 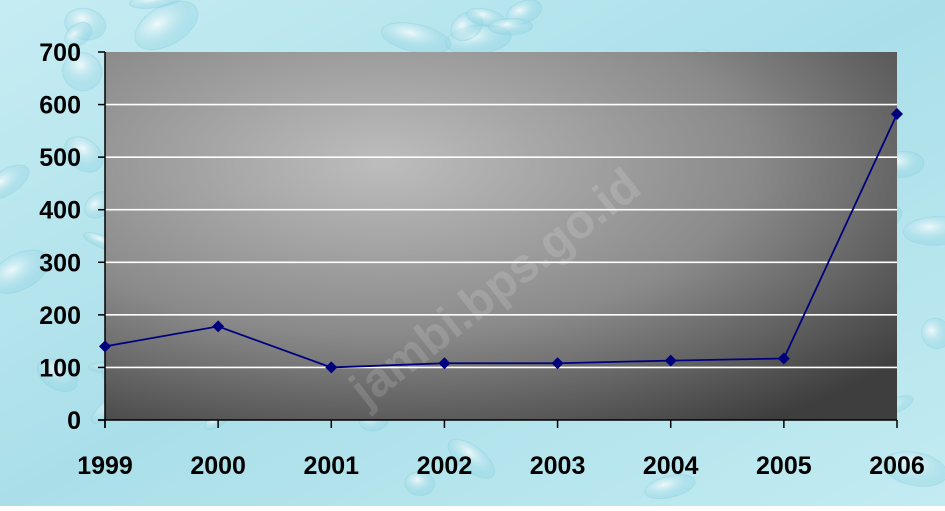 I want to click on y-tick-label: 200, so click(x=60, y=316).